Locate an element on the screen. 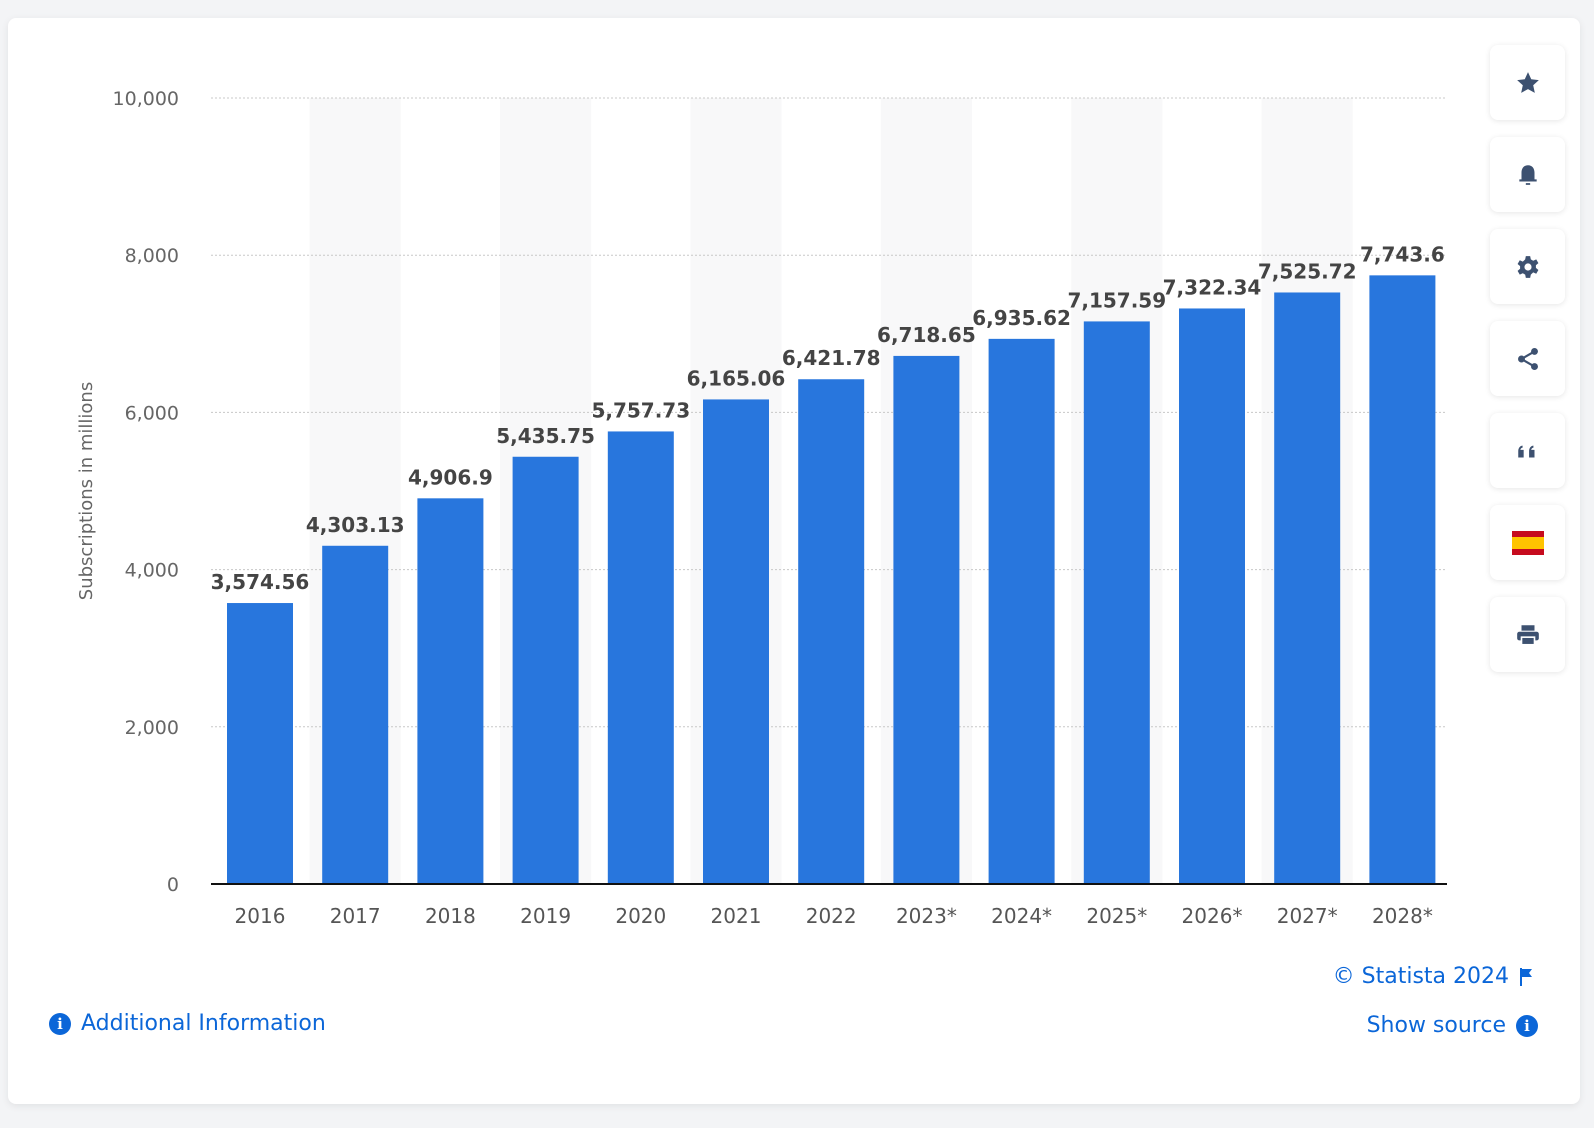 This screenshot has height=1128, width=1594. share-button is located at coordinates (1527, 358).